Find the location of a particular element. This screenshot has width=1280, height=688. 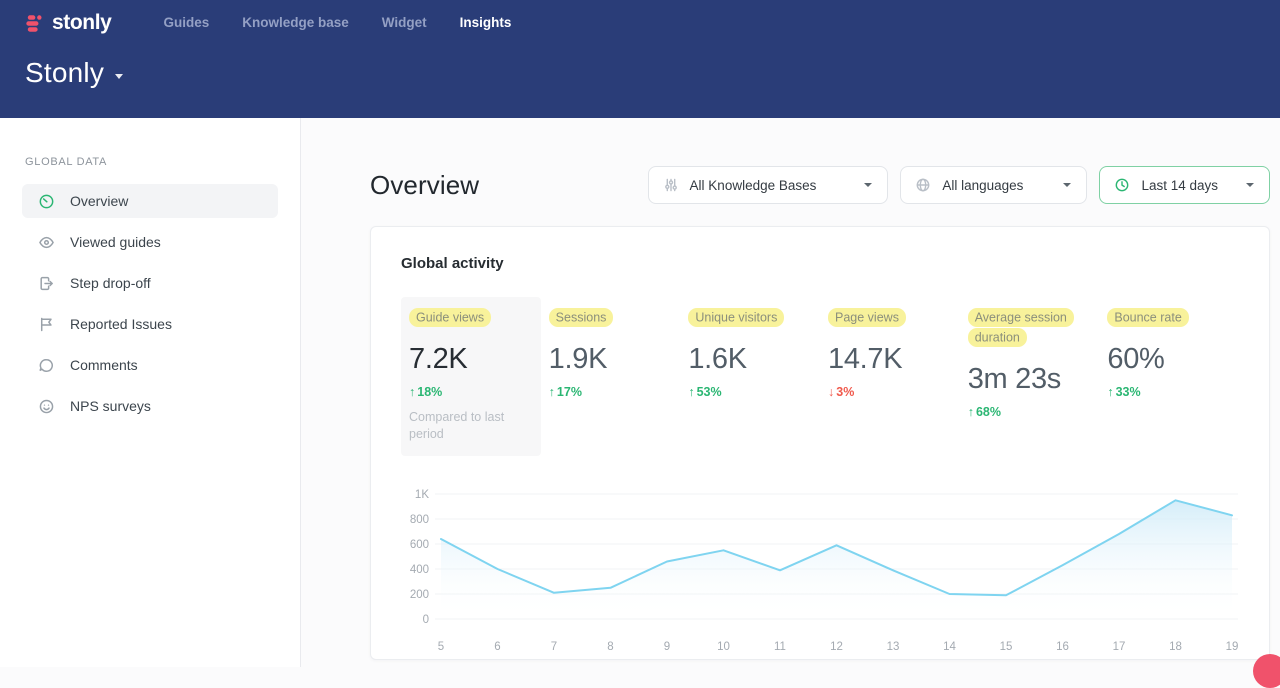

top-navigation: Guides Knowledge base Widget Insights is located at coordinates (311, 23).